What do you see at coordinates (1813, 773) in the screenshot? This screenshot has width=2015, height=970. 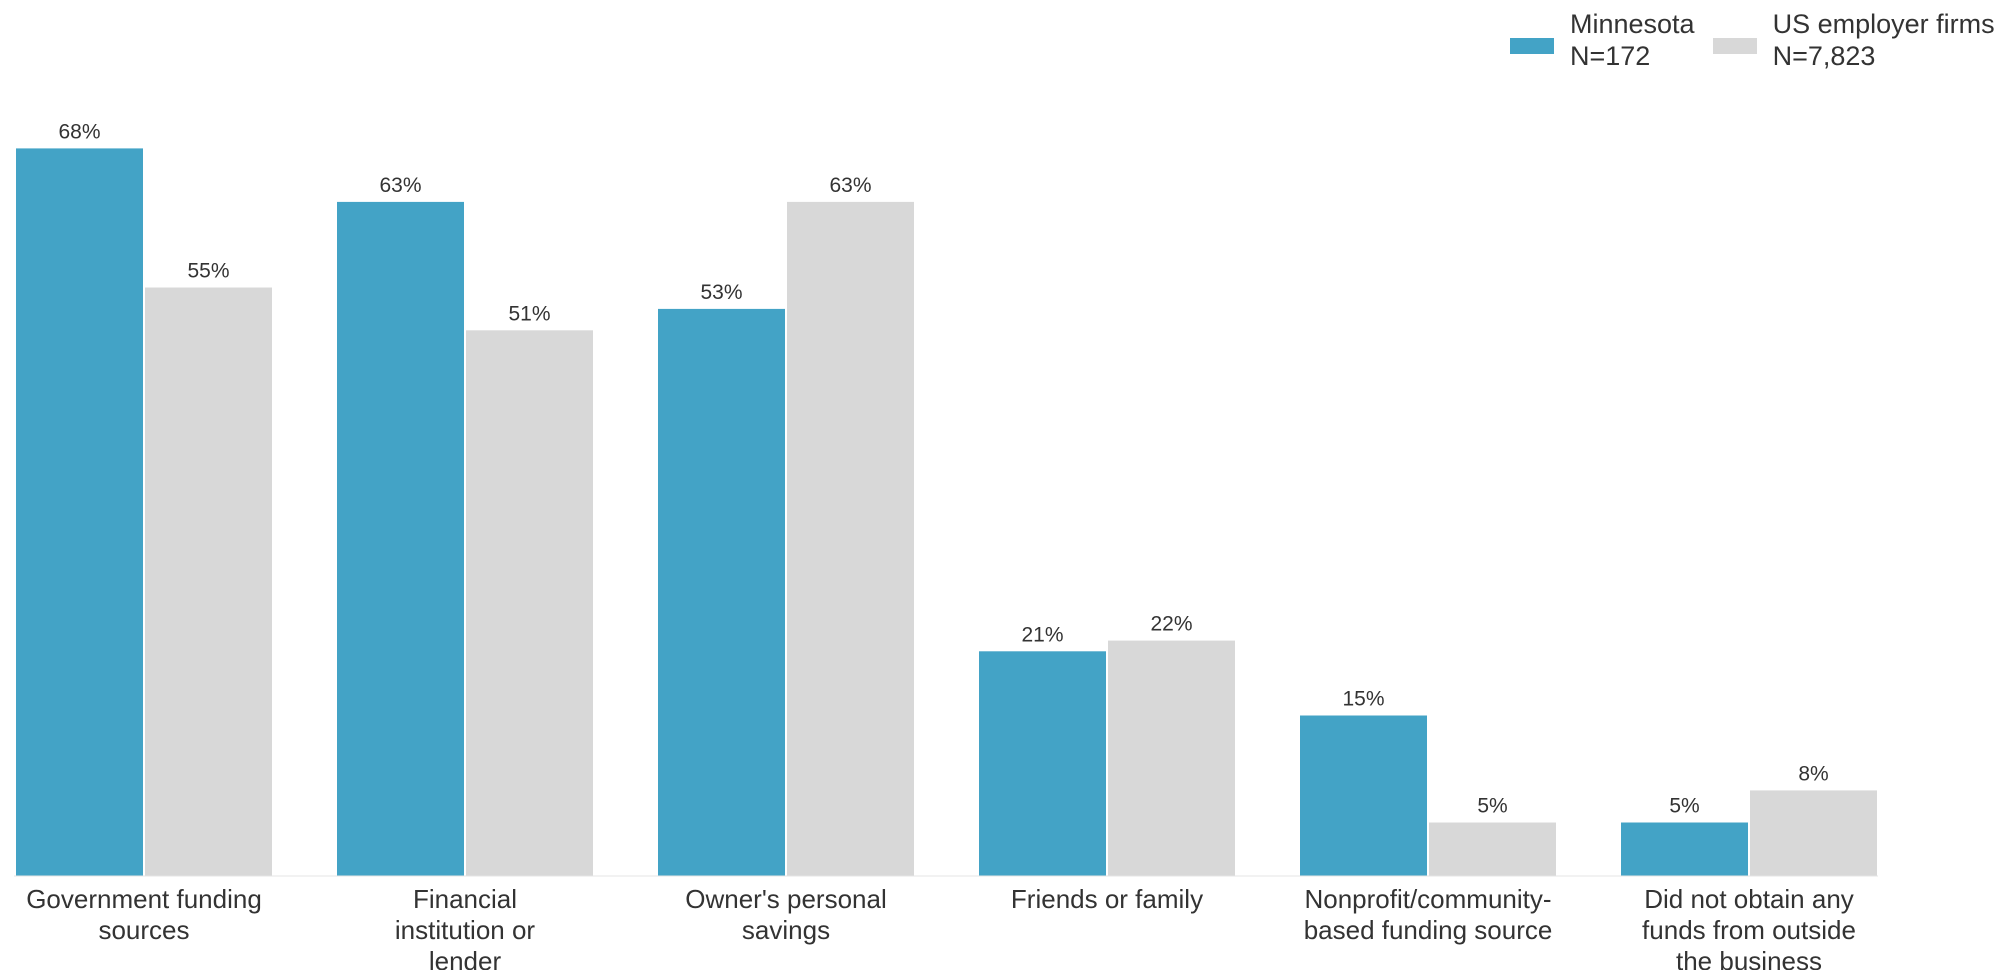 I see `data-label-us-employer-firms-5: 8%` at bounding box center [1813, 773].